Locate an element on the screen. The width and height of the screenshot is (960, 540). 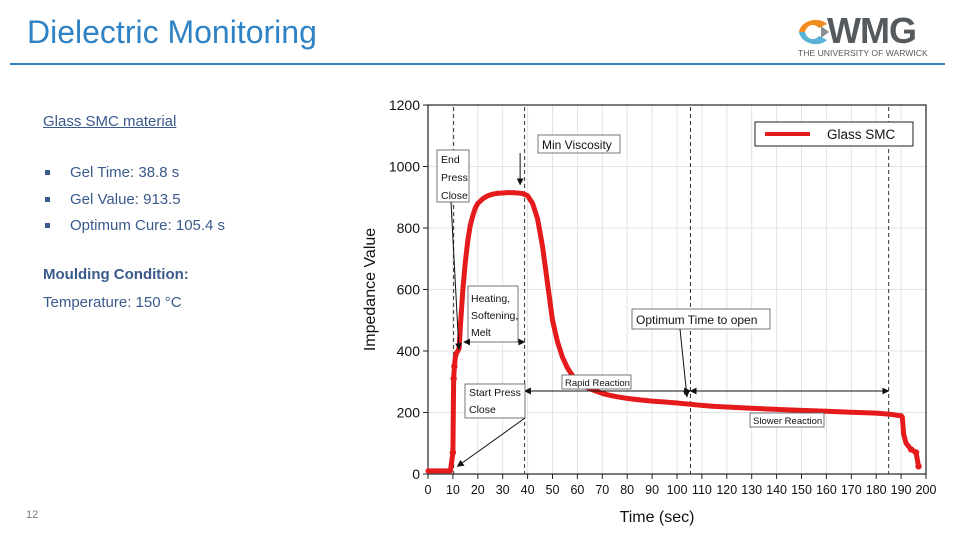
bullet-gel-time: Gel Time: 38.8 s is located at coordinates (134, 177).